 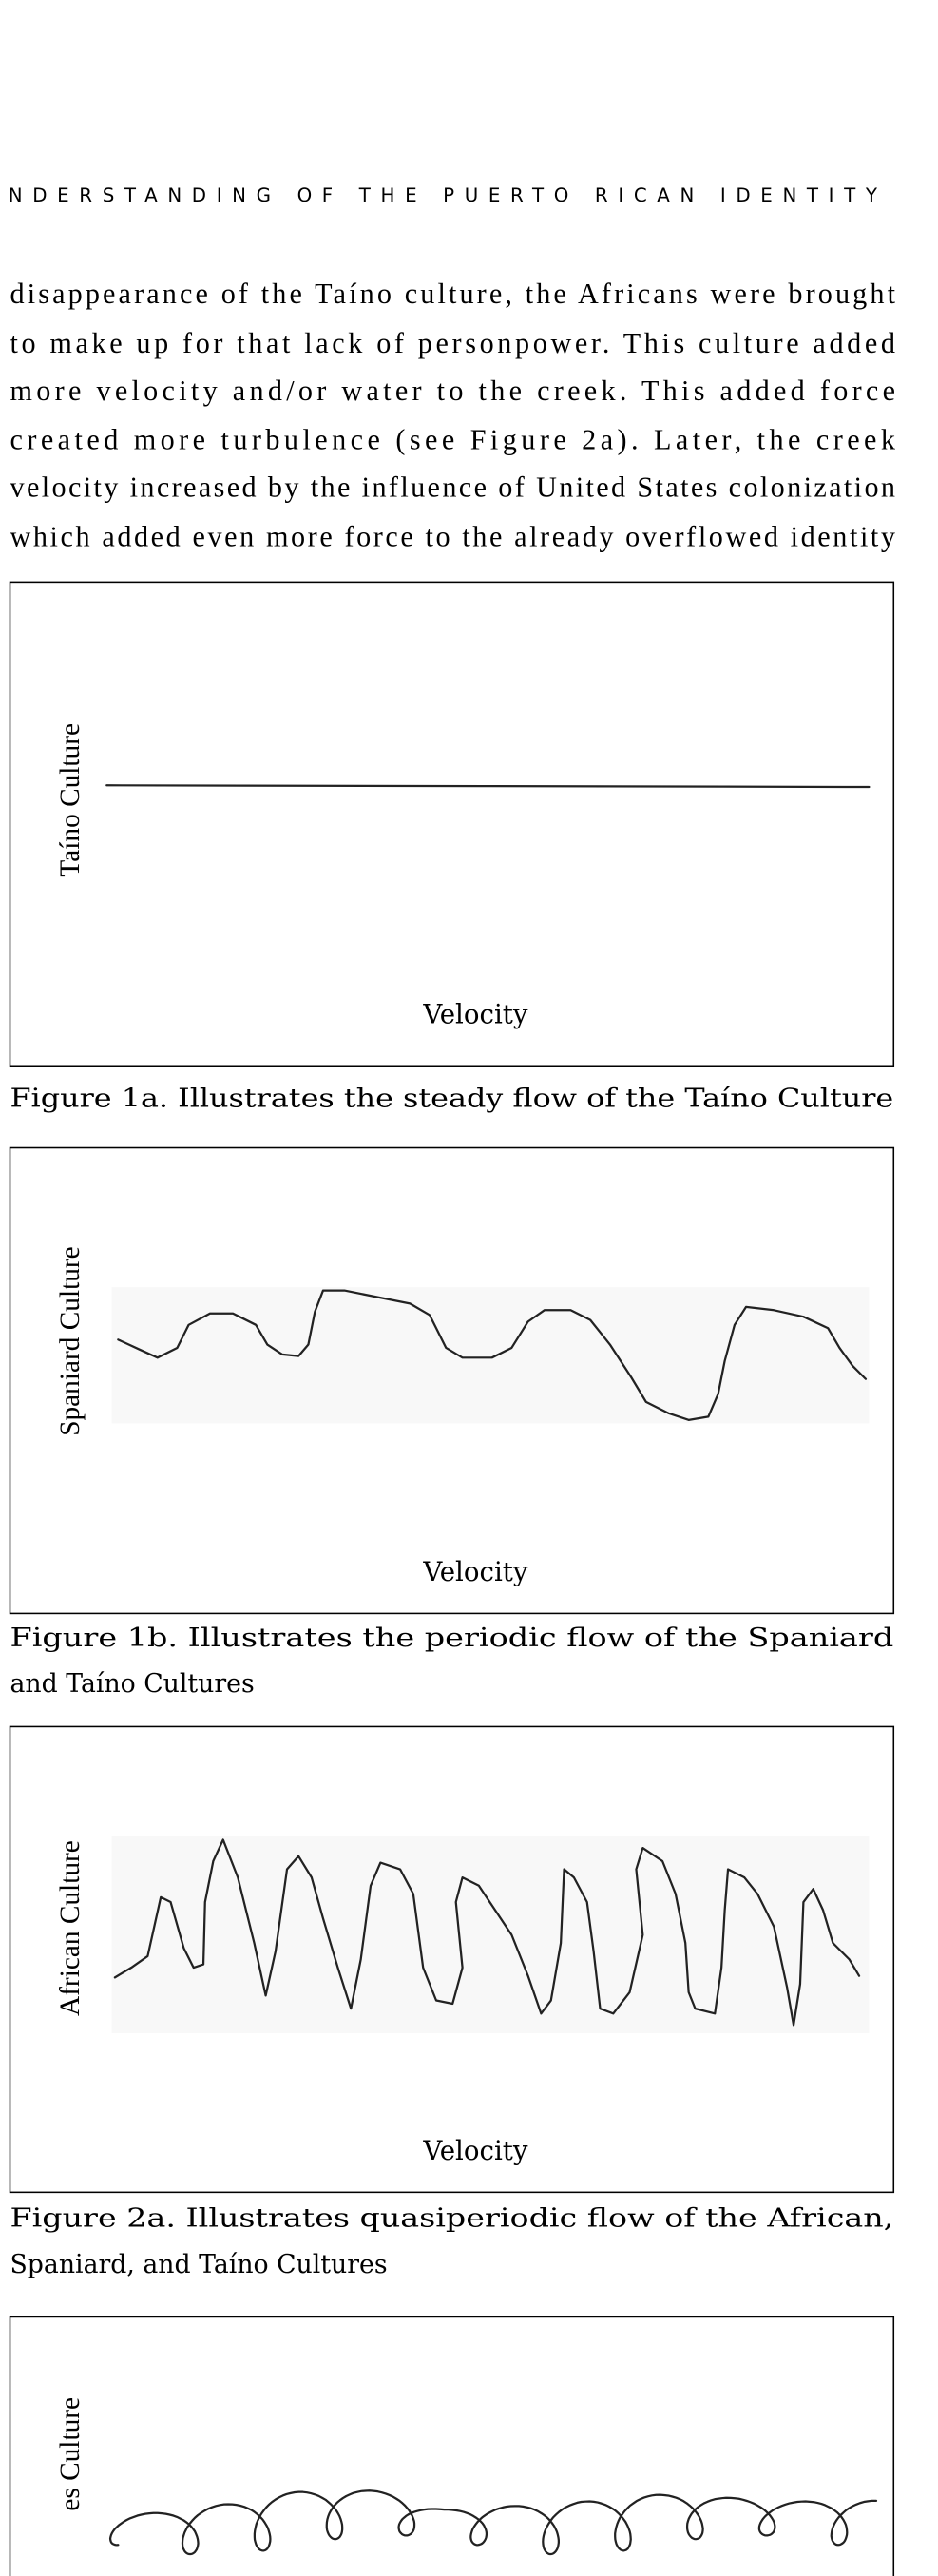 I want to click on figure-frame, so click(x=452, y=2446).